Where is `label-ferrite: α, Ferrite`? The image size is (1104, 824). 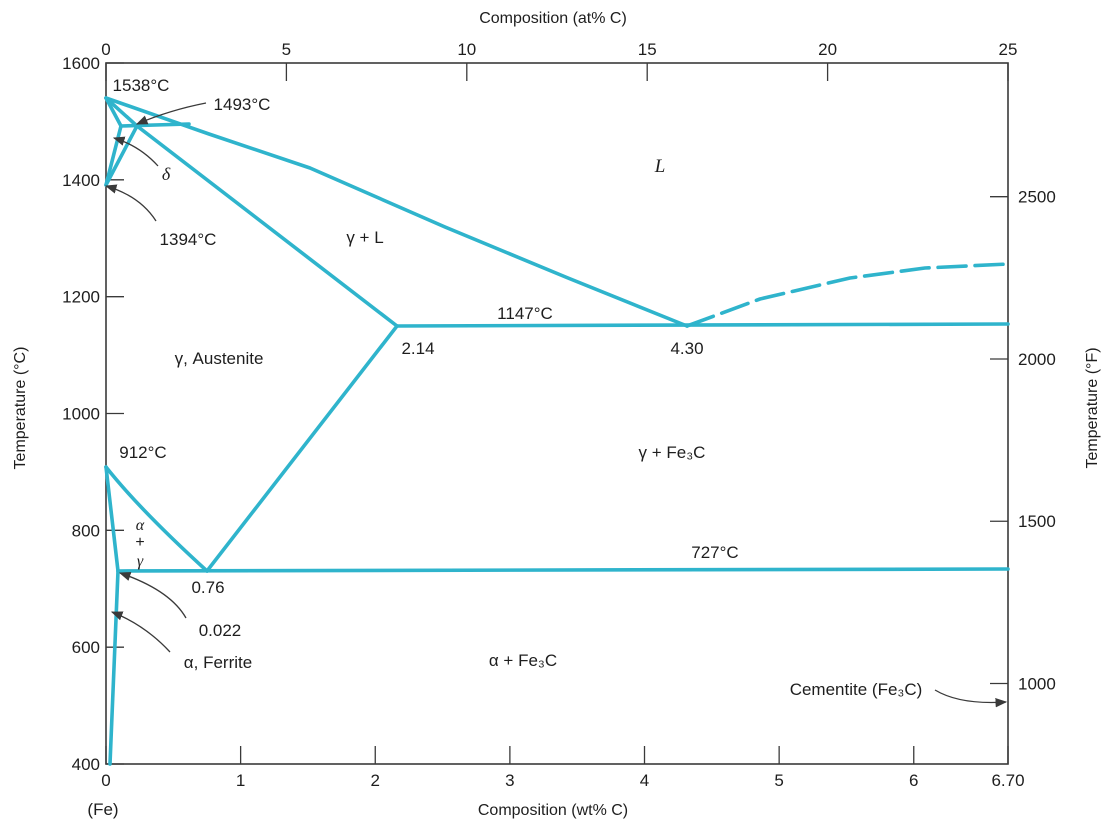
label-ferrite: α, Ferrite is located at coordinates (218, 662).